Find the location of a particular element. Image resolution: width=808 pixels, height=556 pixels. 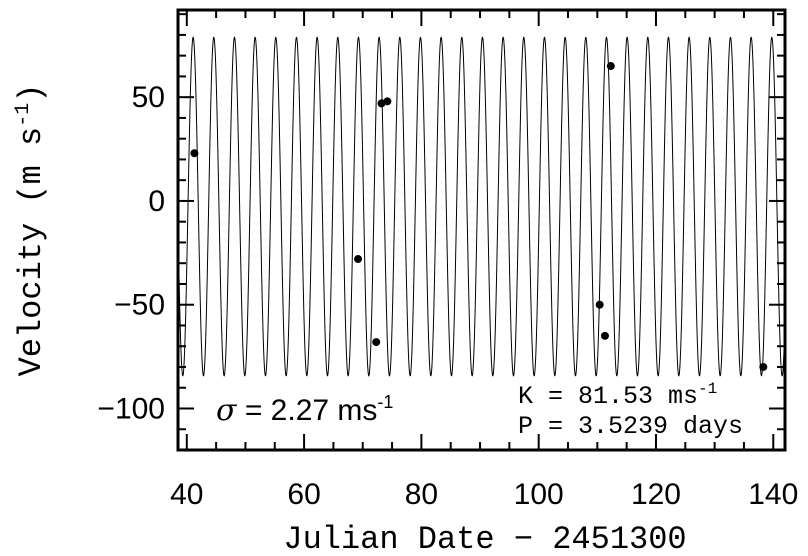

y-tick-label: −50 is located at coordinates (139, 305).